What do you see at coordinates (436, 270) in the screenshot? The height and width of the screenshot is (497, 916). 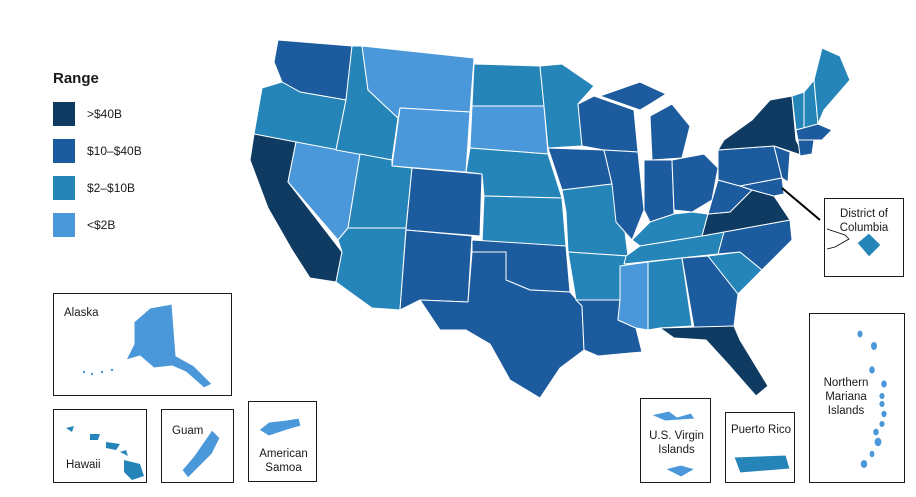 I see `state-new-mexico` at bounding box center [436, 270].